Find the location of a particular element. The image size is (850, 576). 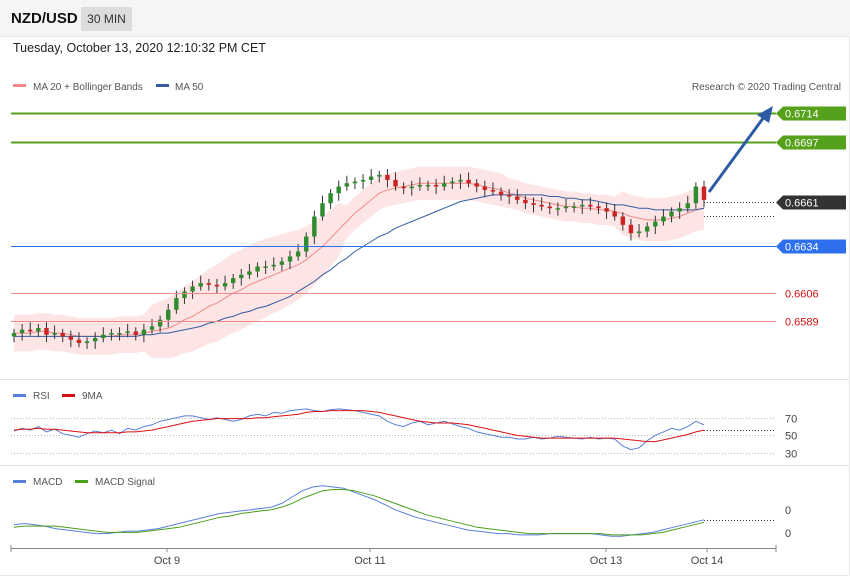

legend-rsi-ma: 9MA is located at coordinates (92, 396).